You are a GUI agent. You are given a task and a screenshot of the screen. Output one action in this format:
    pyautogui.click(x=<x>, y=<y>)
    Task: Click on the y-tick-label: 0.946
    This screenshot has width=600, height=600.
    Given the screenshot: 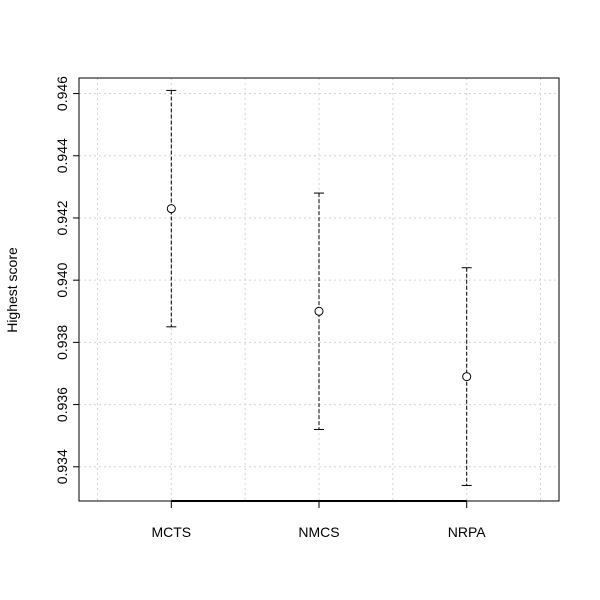 What is the action you would take?
    pyautogui.click(x=62, y=93)
    